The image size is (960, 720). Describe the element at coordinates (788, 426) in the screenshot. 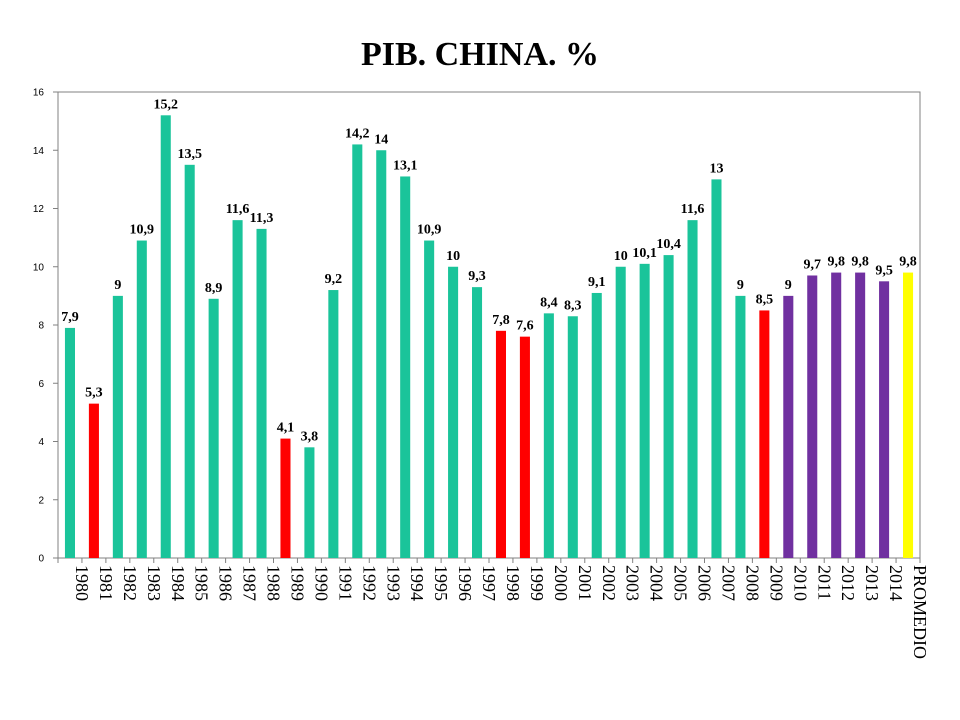

I see `bar-2010` at that location.